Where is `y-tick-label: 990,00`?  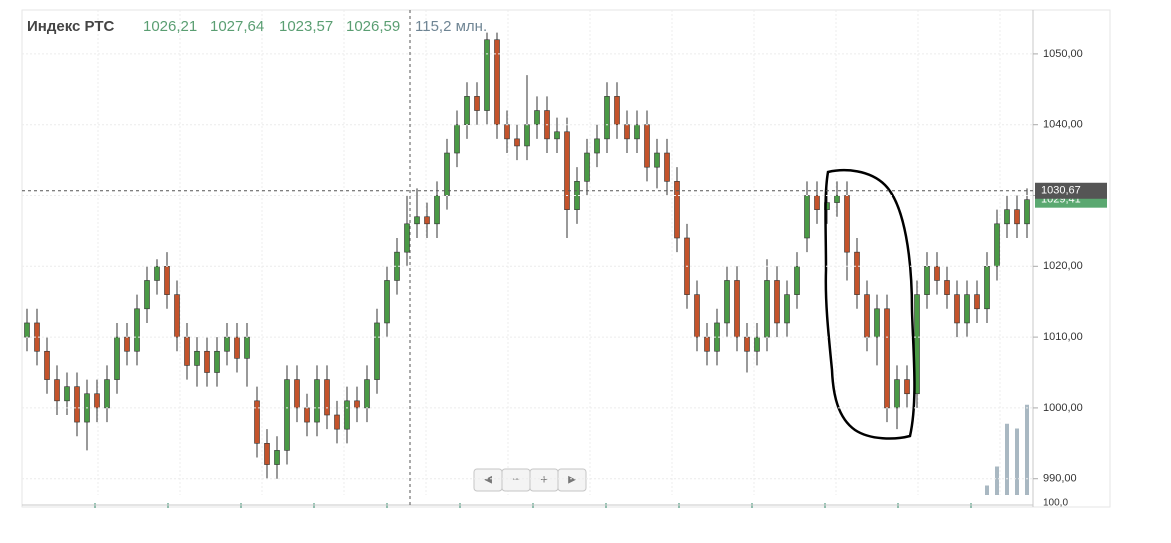
y-tick-label: 990,00 is located at coordinates (1060, 479).